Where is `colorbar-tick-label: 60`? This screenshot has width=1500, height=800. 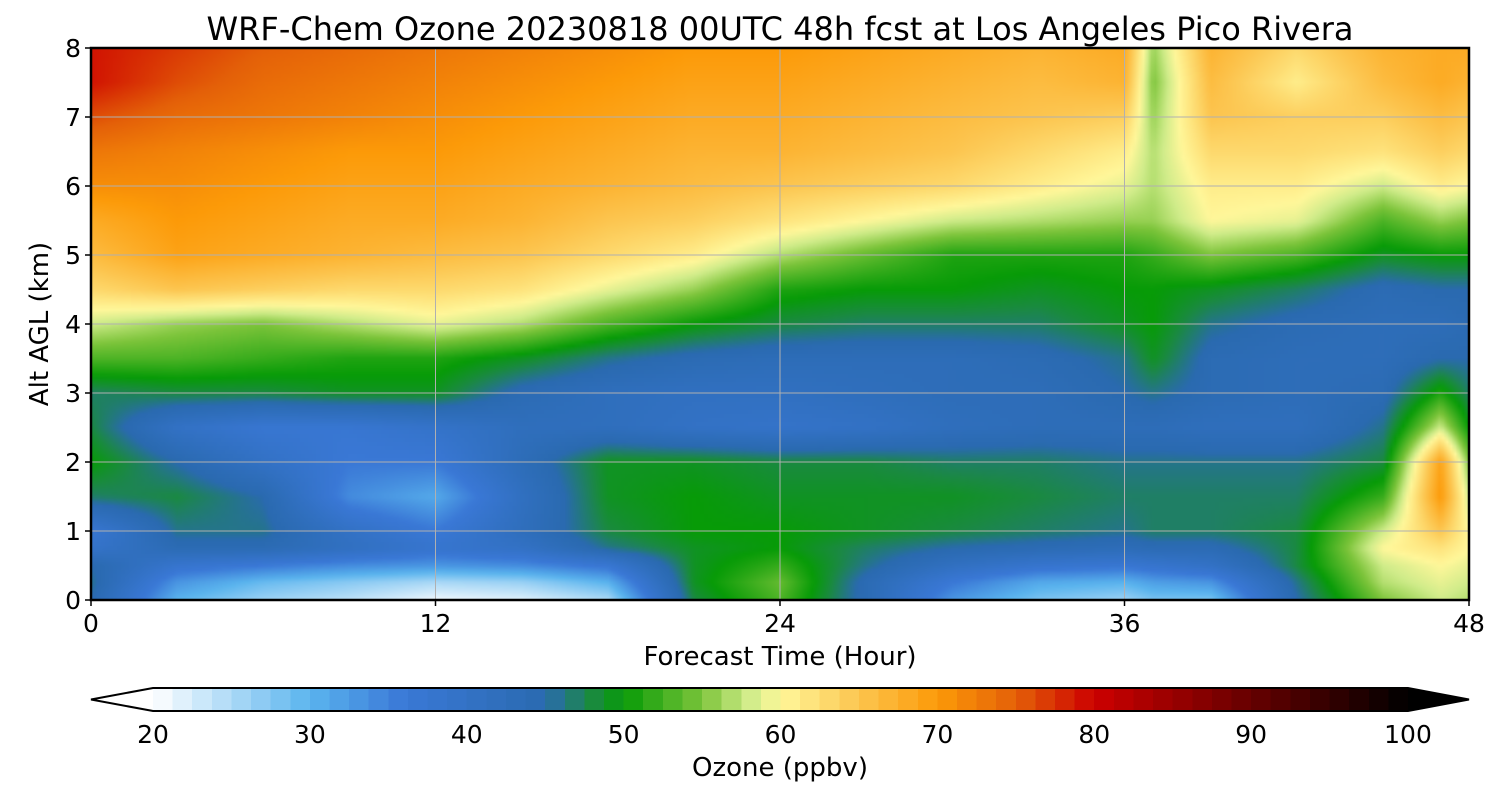 colorbar-tick-label: 60 is located at coordinates (781, 734).